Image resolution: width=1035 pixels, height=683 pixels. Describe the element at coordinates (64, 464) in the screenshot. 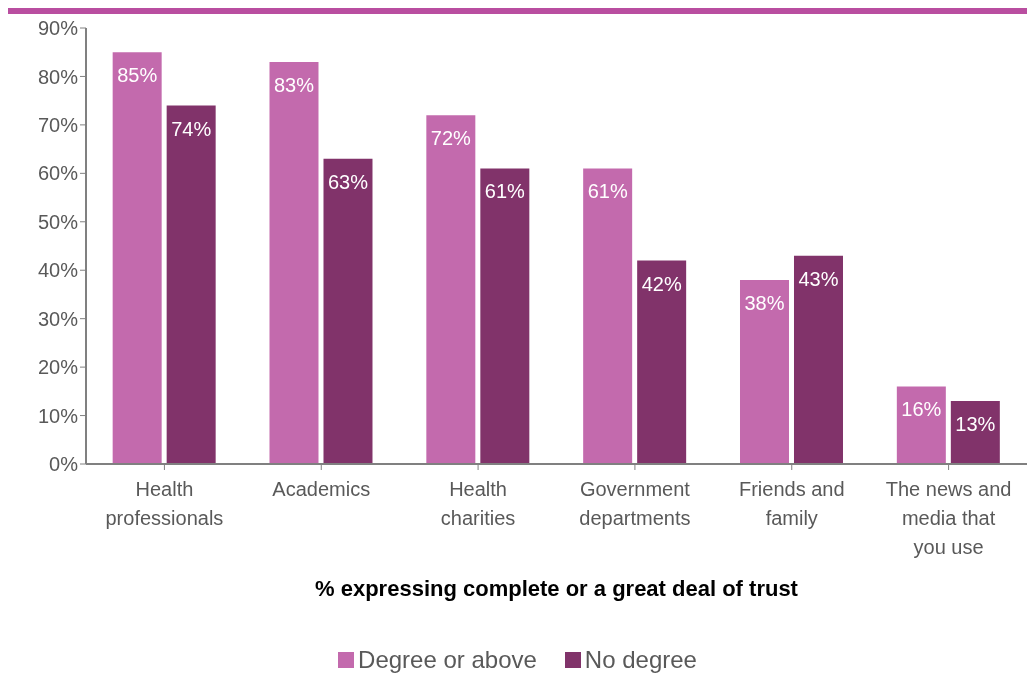

I see `y-tick-label: 0%` at that location.